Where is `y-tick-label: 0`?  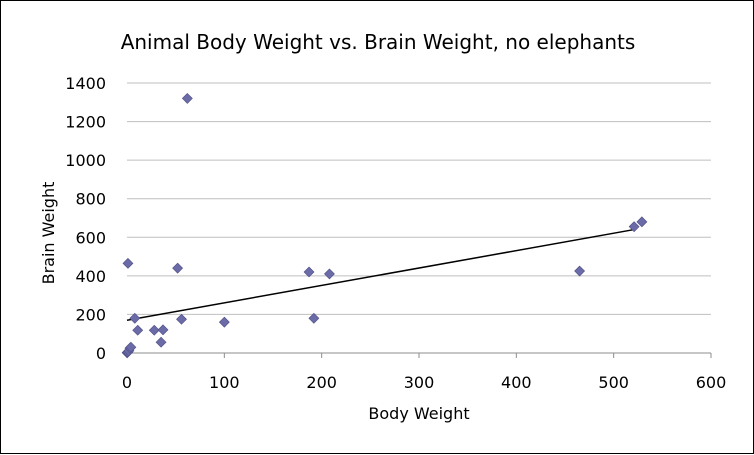 y-tick-label: 0 is located at coordinates (101, 353).